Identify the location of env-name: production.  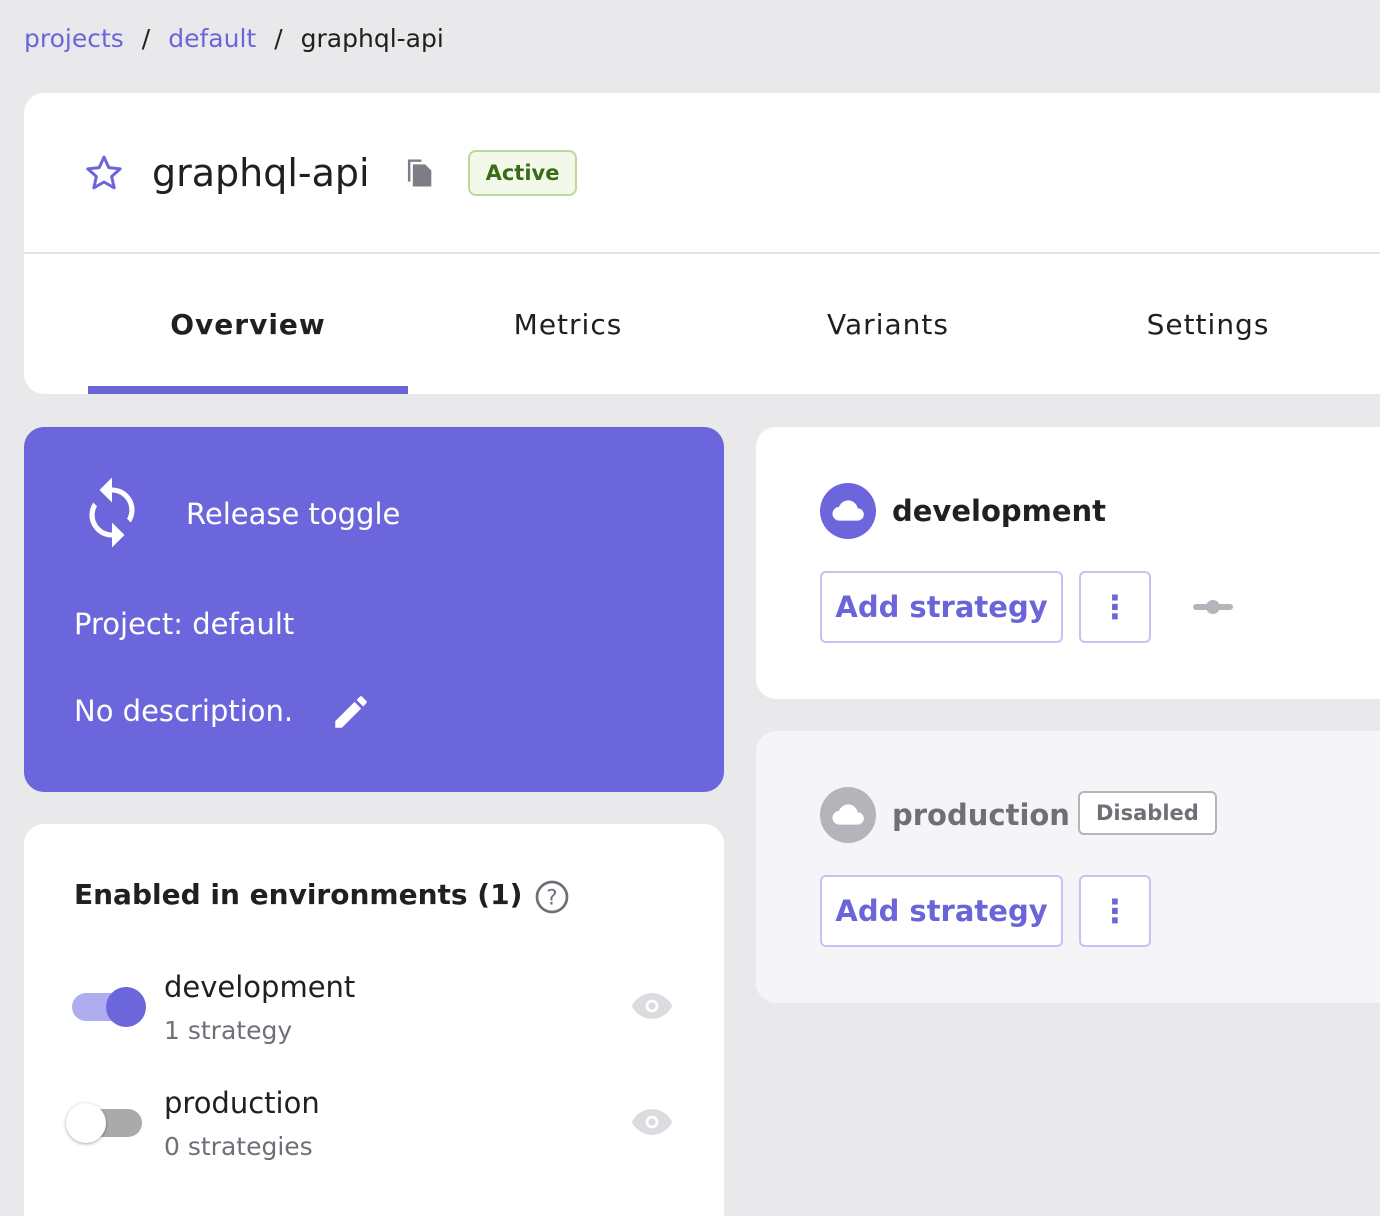
(242, 1103).